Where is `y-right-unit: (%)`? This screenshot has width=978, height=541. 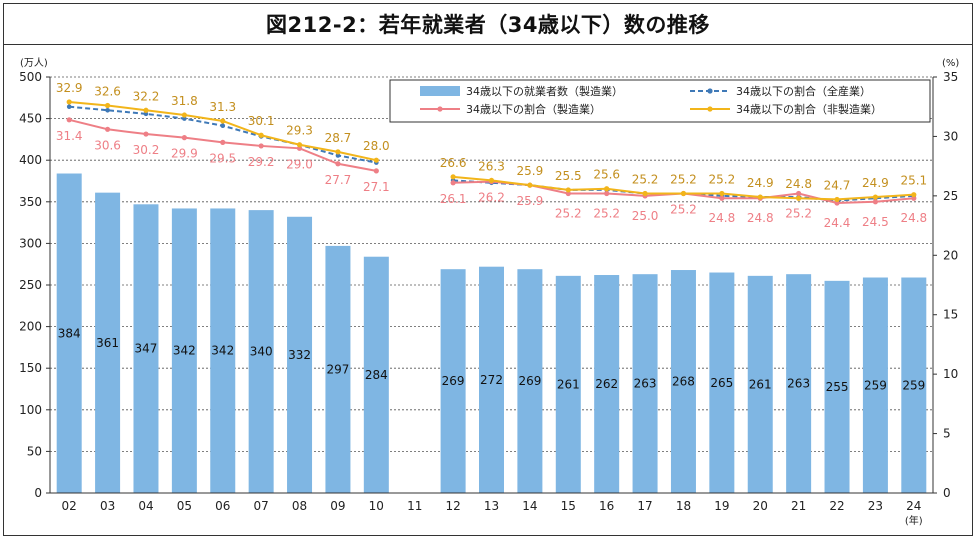
y-right-unit: (%) is located at coordinates (950, 63).